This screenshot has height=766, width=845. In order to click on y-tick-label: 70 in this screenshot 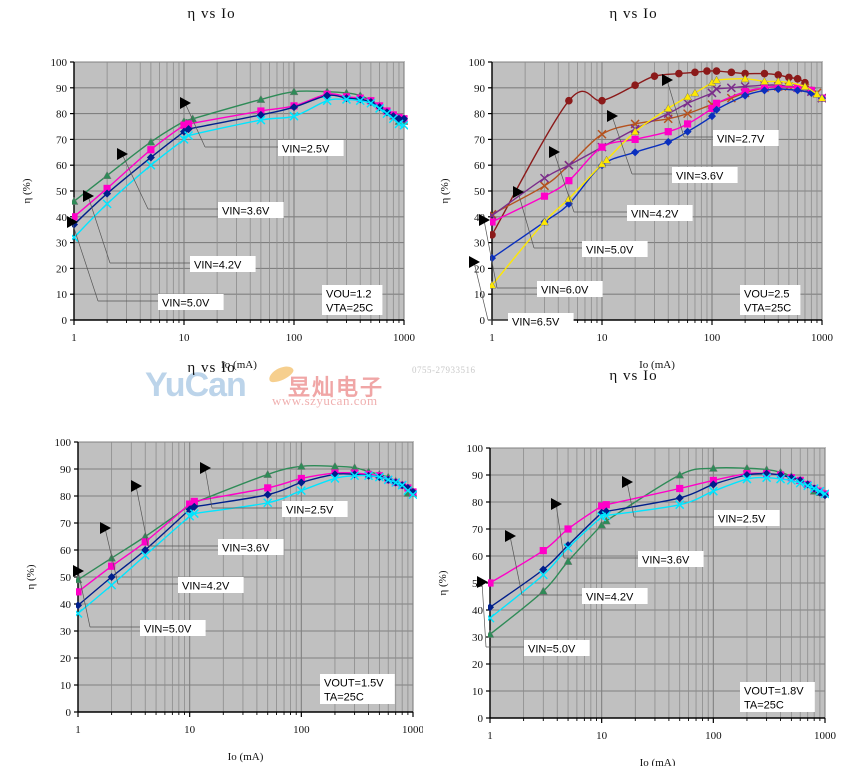, I will do `click(478, 530)`.